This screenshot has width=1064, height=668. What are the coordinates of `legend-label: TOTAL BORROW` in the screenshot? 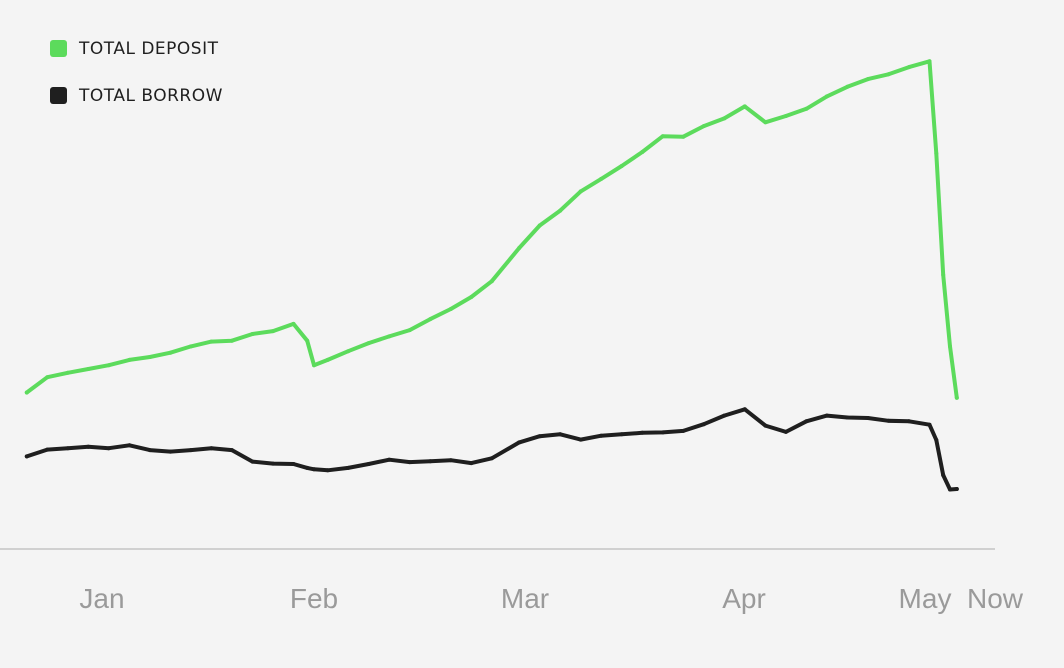 It's located at (150, 96).